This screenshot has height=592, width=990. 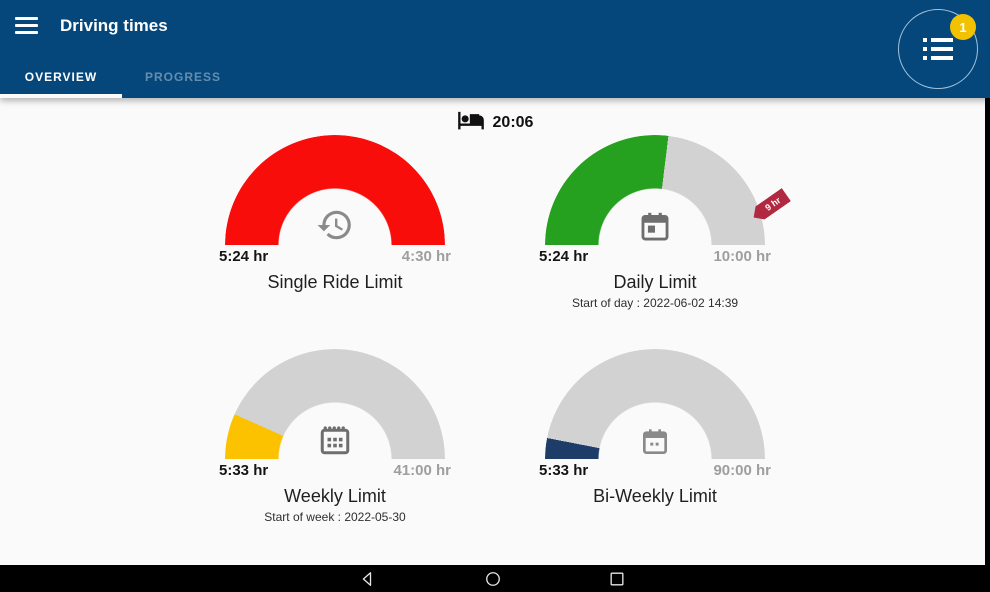 I want to click on home-button, so click(x=493, y=580).